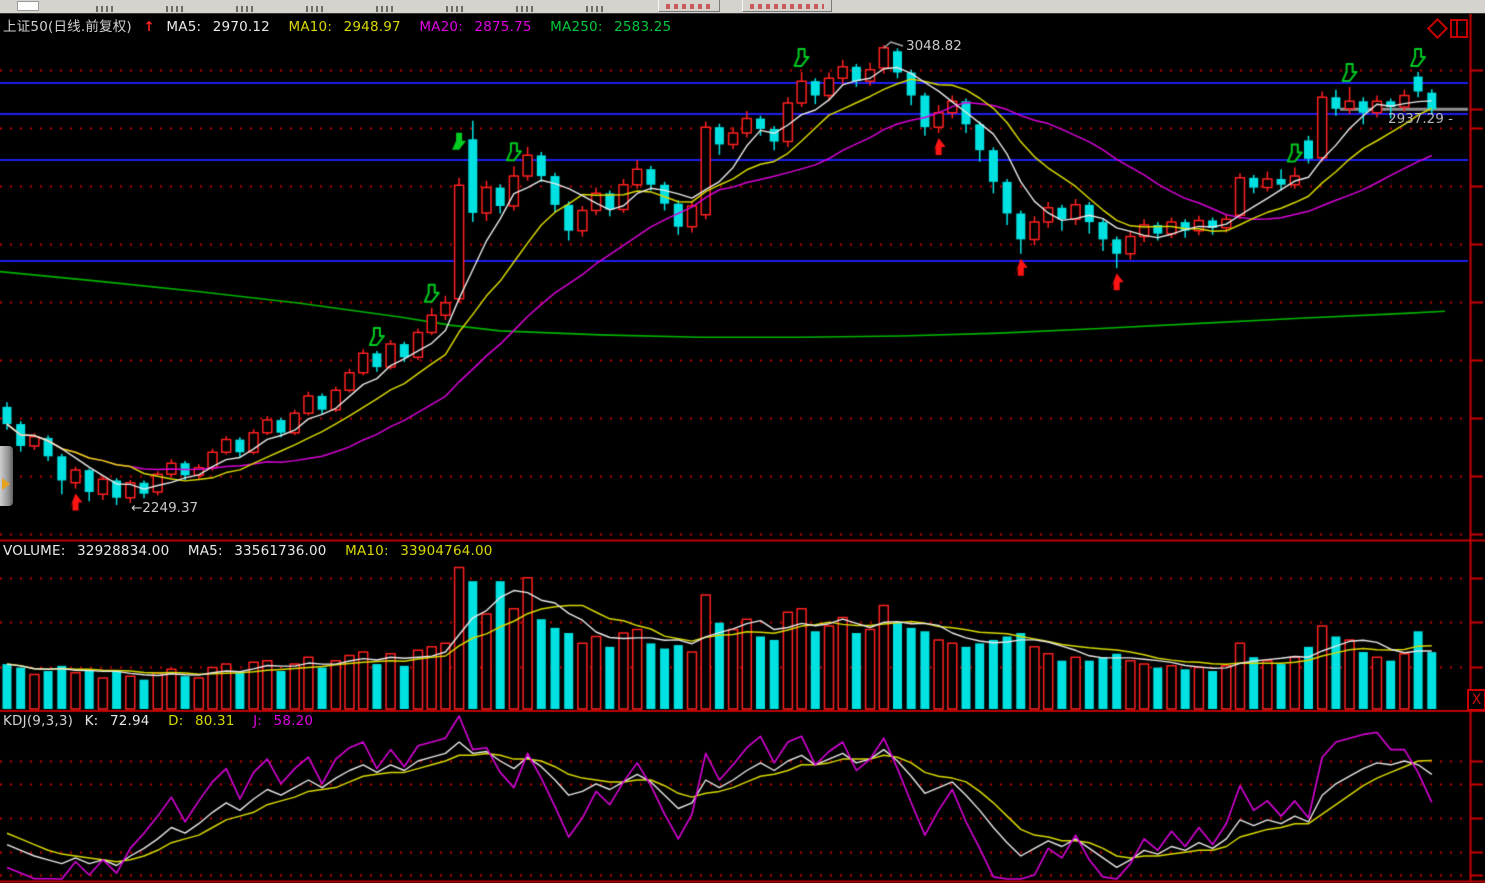 The width and height of the screenshot is (1485, 883). I want to click on d-value: 80.31, so click(214, 721).